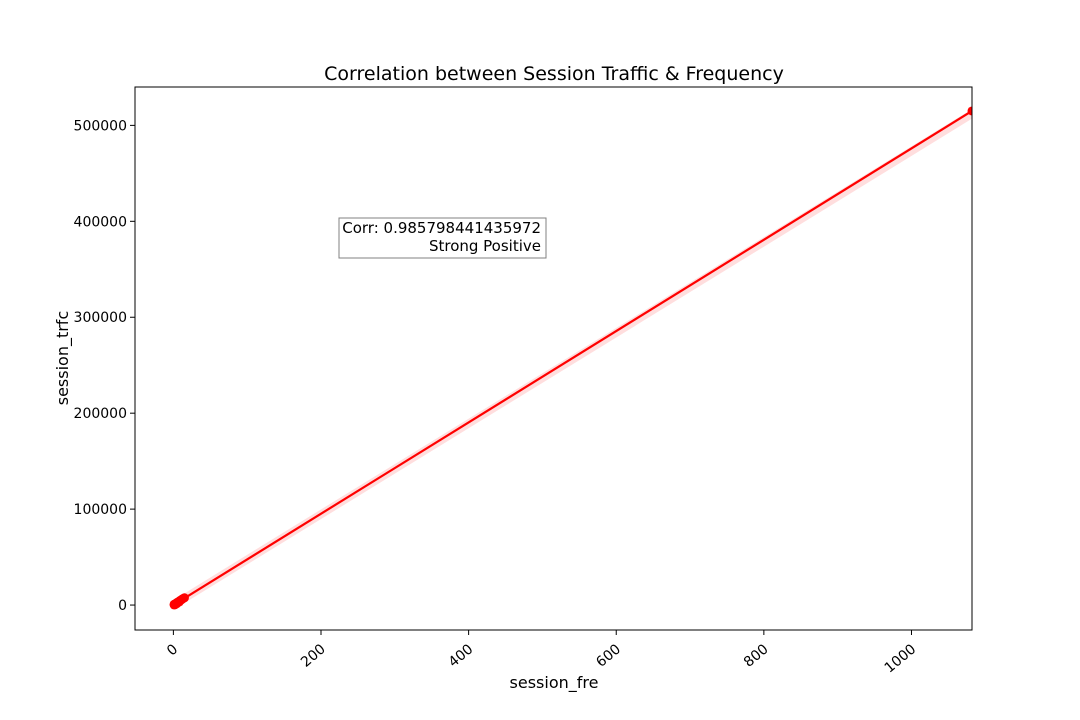  What do you see at coordinates (608, 655) in the screenshot?
I see `x-tick-label: 600` at bounding box center [608, 655].